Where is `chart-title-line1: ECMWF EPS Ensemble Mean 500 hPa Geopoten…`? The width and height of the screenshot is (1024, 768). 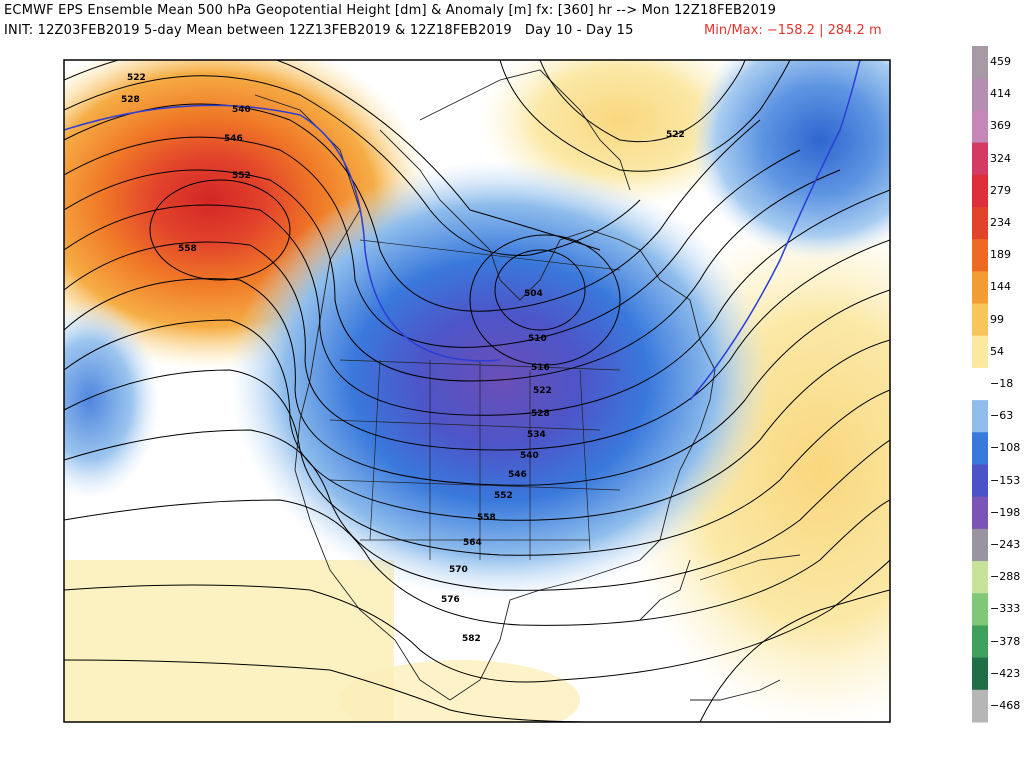 chart-title-line1: ECMWF EPS Ensemble Mean 500 hPa Geopoten… is located at coordinates (390, 10).